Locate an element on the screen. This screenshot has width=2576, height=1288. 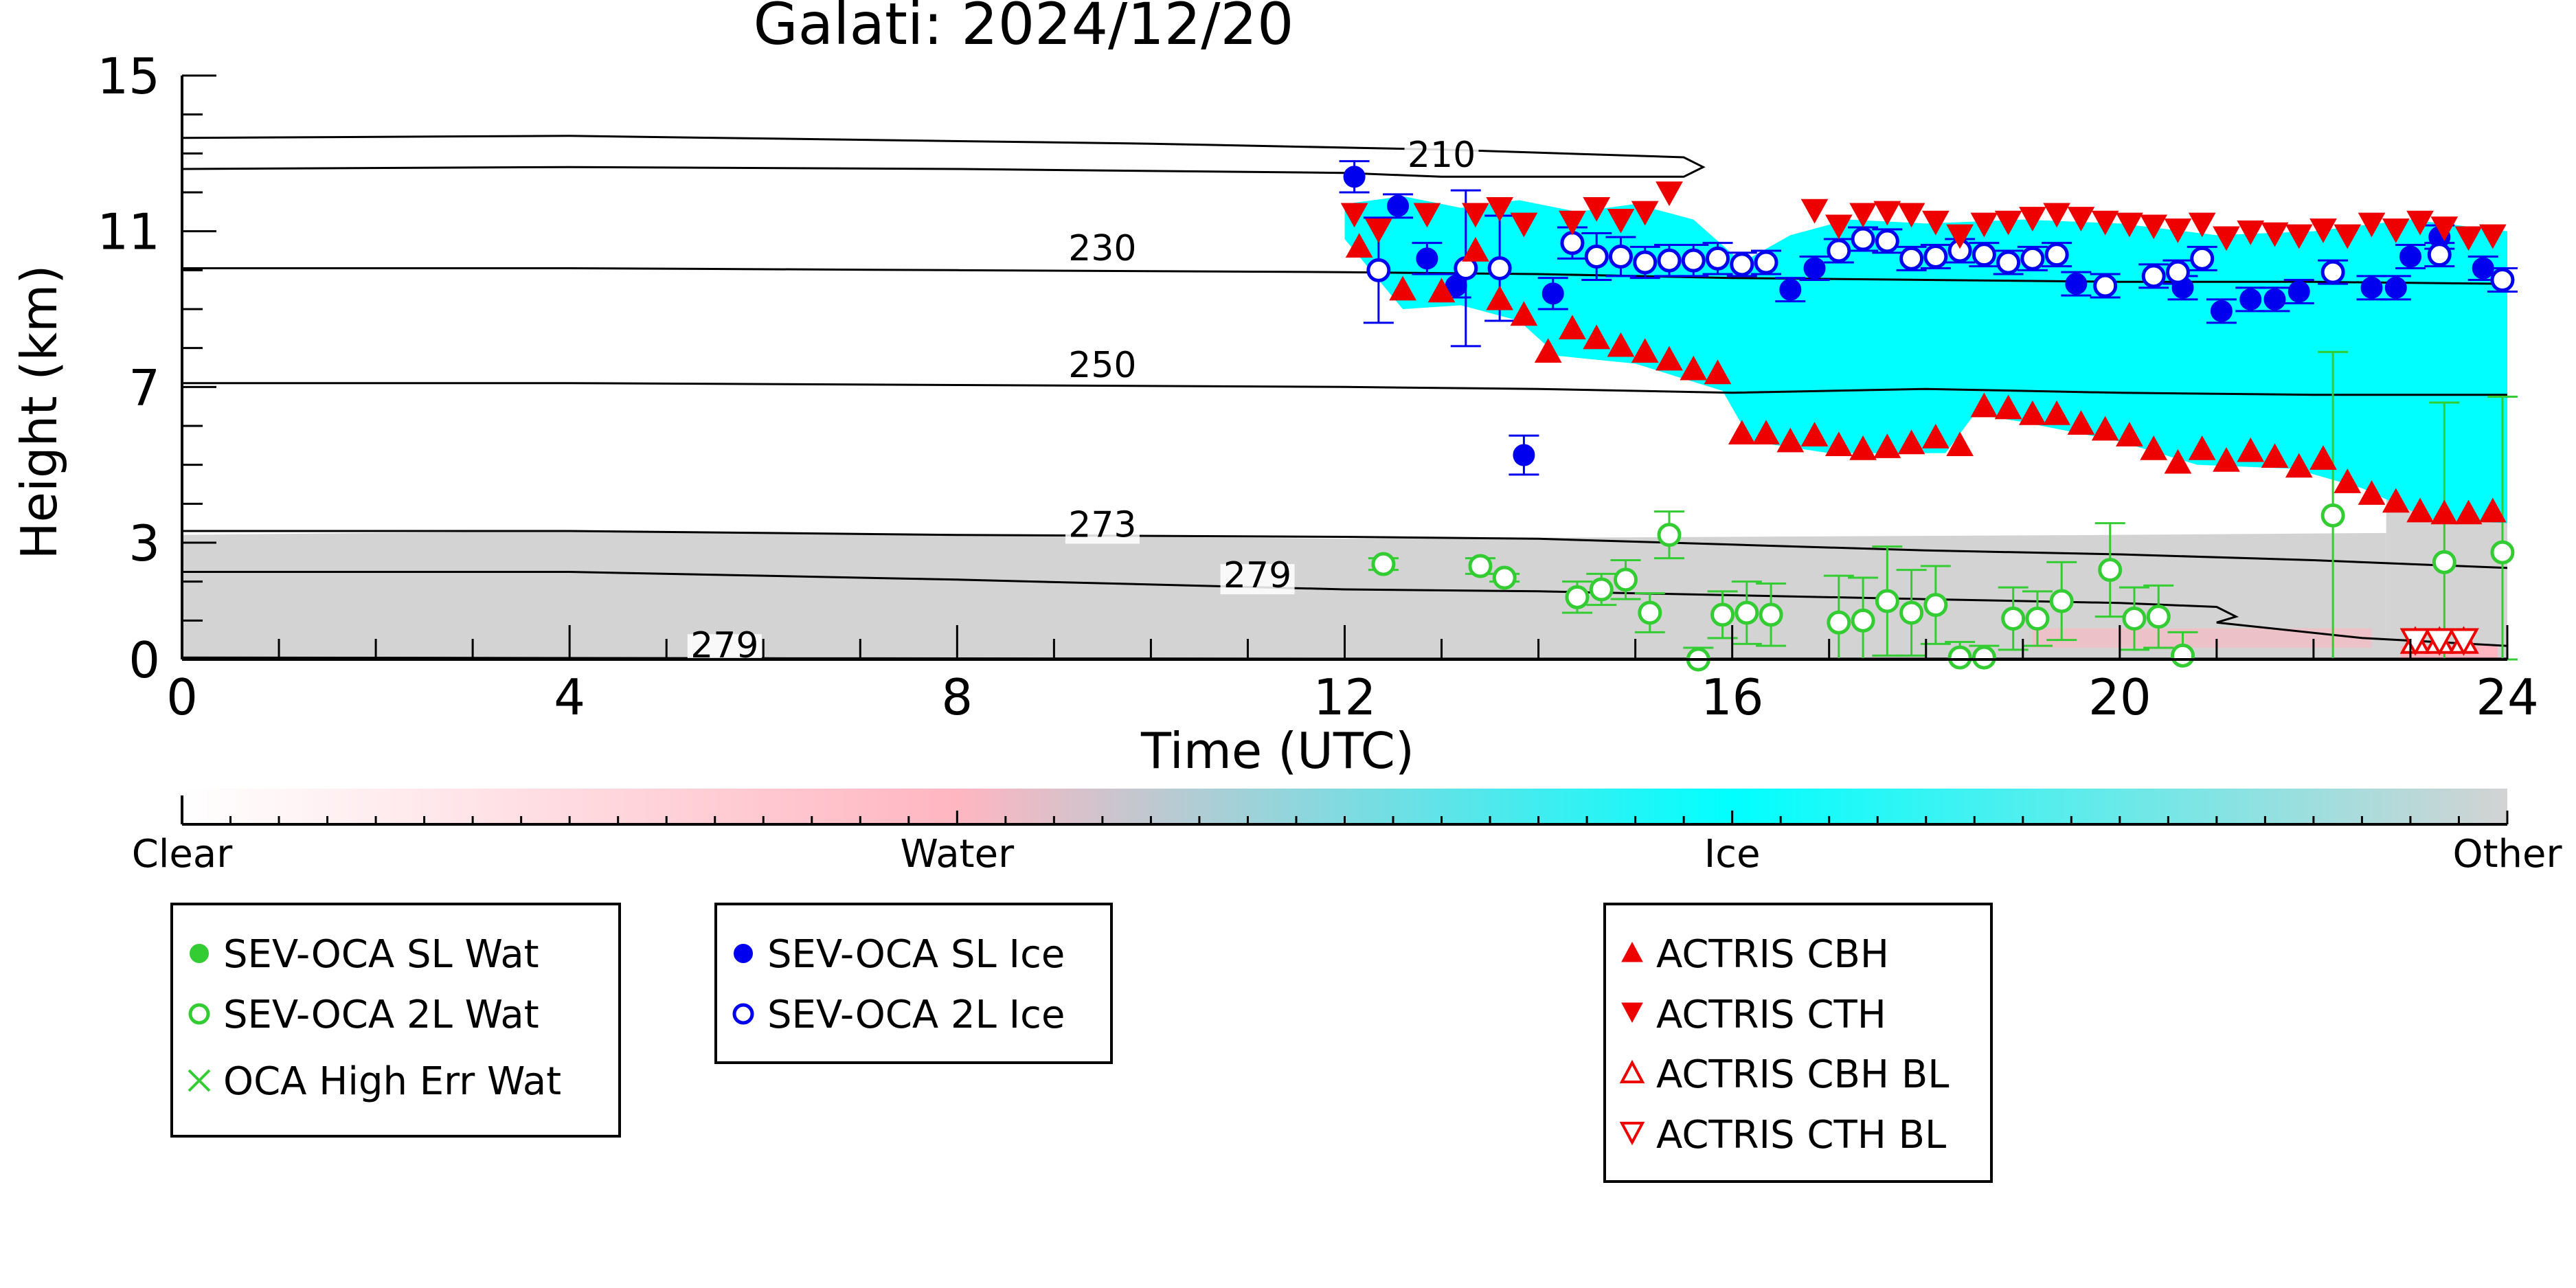
legend-label: ACTRIS CTH is located at coordinates (1771, 1015).